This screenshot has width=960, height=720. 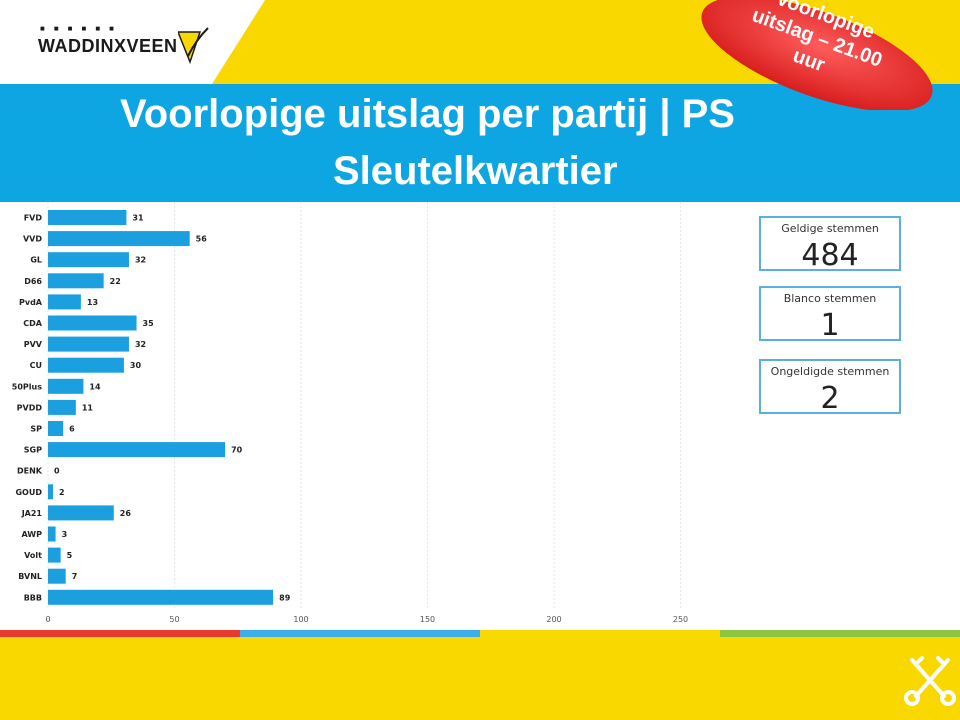 I want to click on category-label: DENK, so click(x=30, y=471).